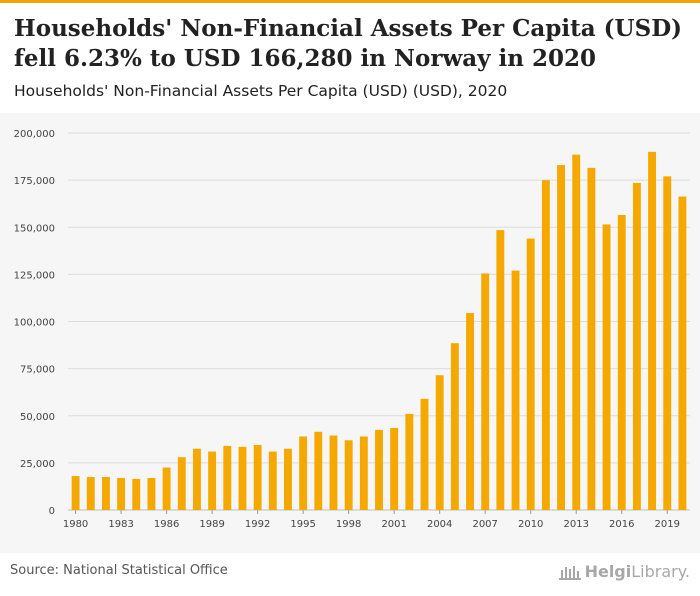 This screenshot has width=700, height=596. What do you see at coordinates (485, 391) in the screenshot?
I see `bar-2007` at bounding box center [485, 391].